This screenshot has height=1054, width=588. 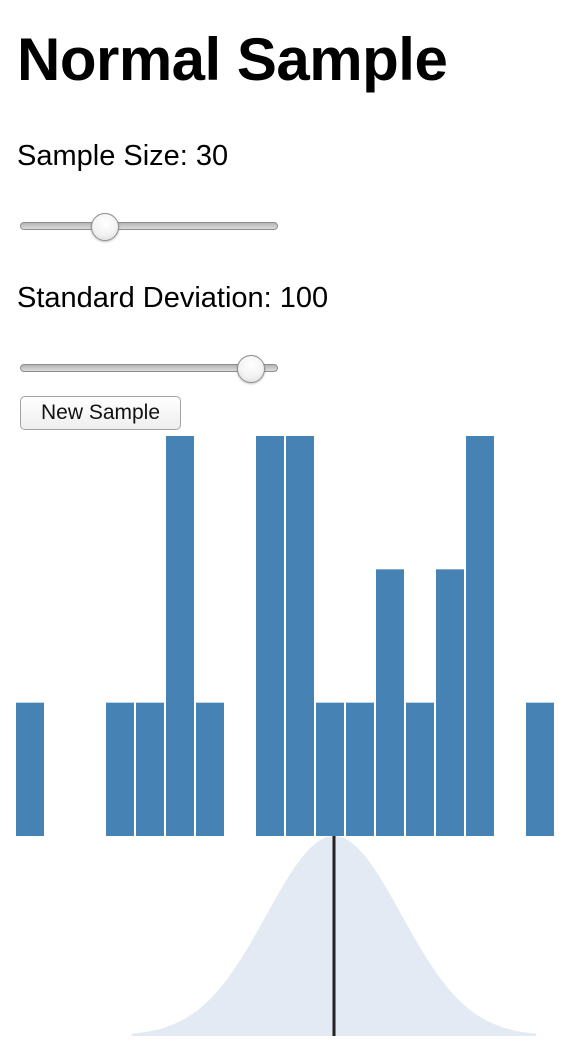 I want to click on normal-distribution-chart, so click(x=334, y=936).